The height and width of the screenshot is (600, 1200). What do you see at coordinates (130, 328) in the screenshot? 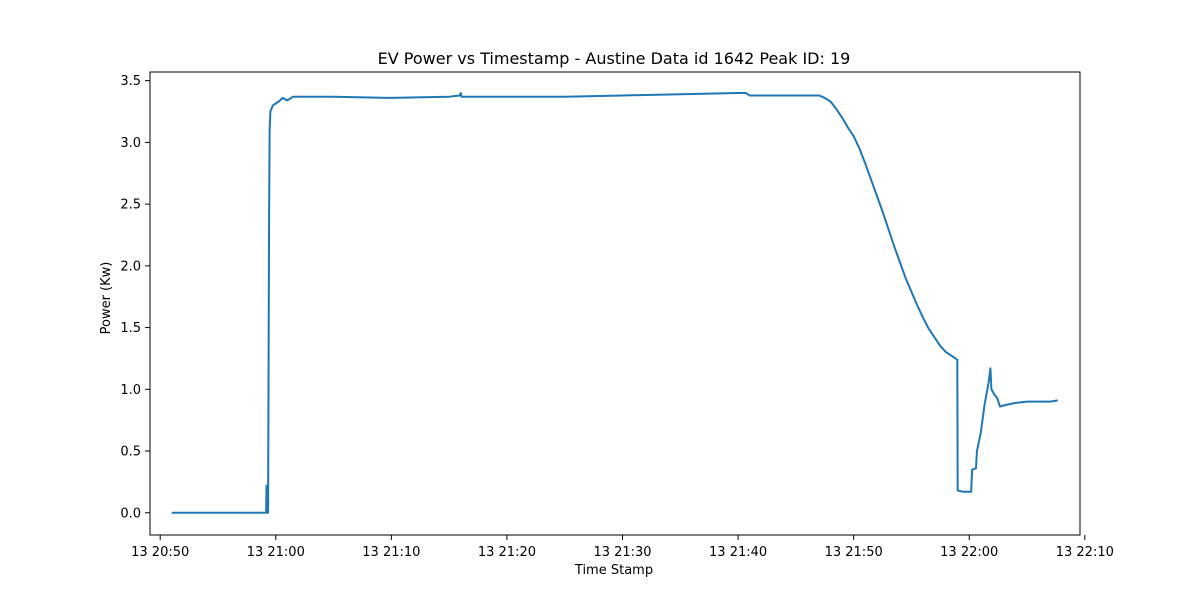
I see `y-tick-label: 1.5` at bounding box center [130, 328].